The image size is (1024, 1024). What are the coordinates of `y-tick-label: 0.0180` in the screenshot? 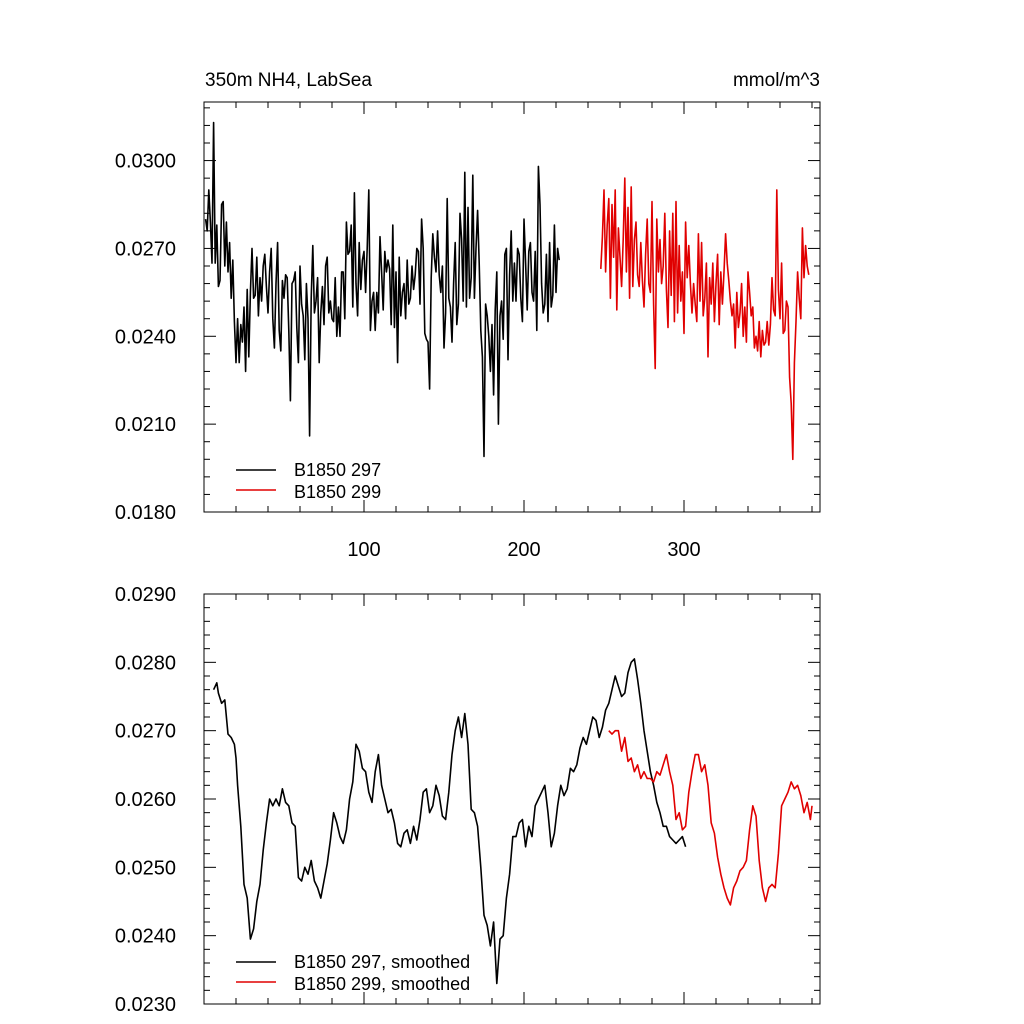 It's located at (145, 513).